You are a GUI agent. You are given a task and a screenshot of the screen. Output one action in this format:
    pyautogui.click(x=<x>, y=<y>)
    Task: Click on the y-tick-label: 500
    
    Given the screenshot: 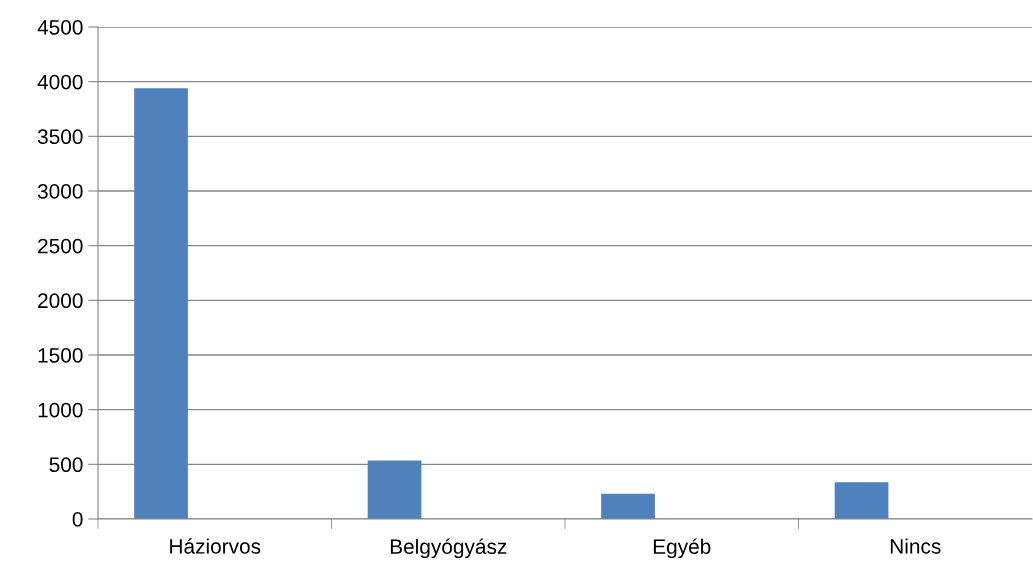 What is the action you would take?
    pyautogui.click(x=66, y=465)
    